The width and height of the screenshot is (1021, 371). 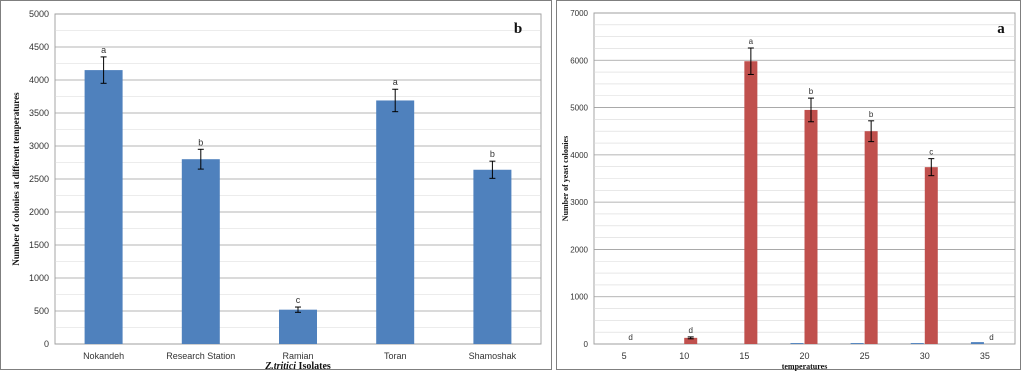 What do you see at coordinates (39, 212) in the screenshot?
I see `y-tick-label-b: 2000` at bounding box center [39, 212].